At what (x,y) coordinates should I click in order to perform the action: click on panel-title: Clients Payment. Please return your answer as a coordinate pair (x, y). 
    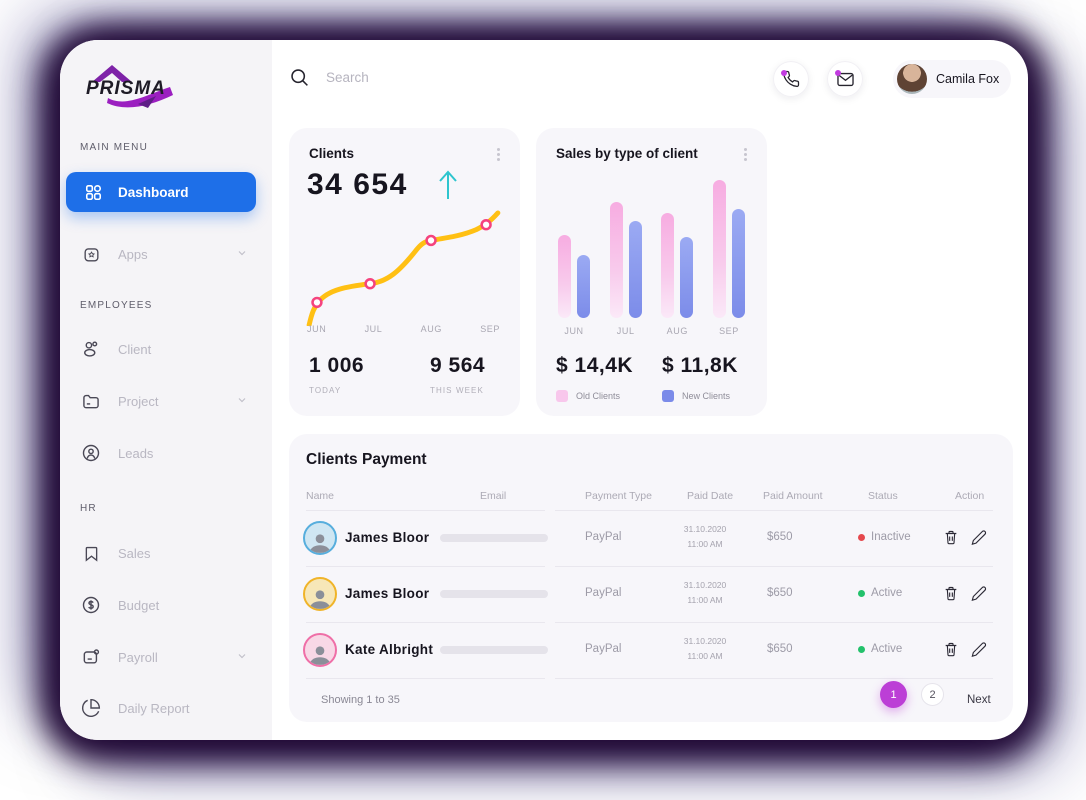
    Looking at the image, I should click on (366, 459).